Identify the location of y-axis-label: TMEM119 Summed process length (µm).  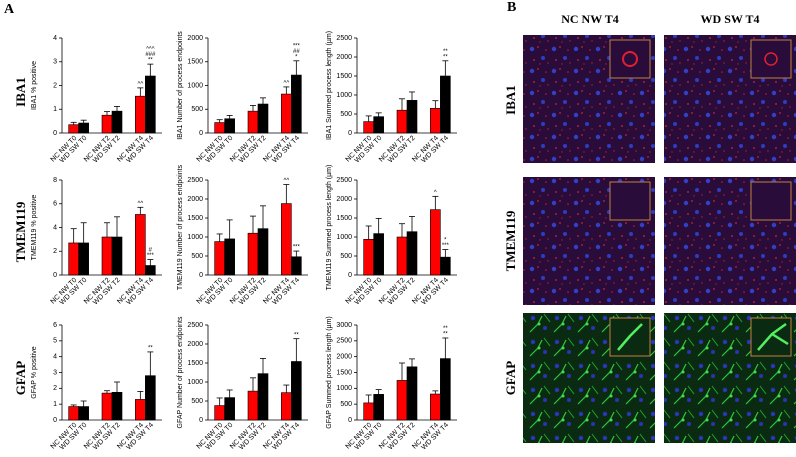
(329, 228).